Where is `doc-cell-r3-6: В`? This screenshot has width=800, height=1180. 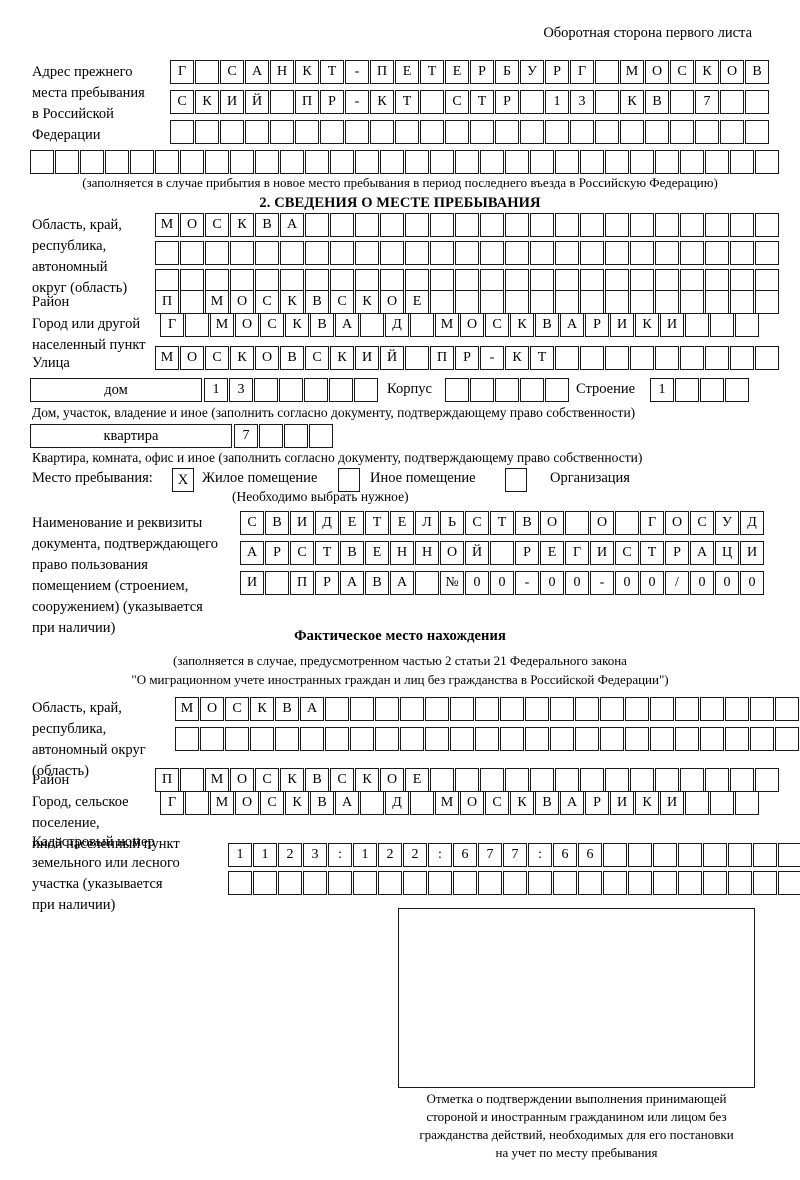
doc-cell-r3-6: В is located at coordinates (377, 583).